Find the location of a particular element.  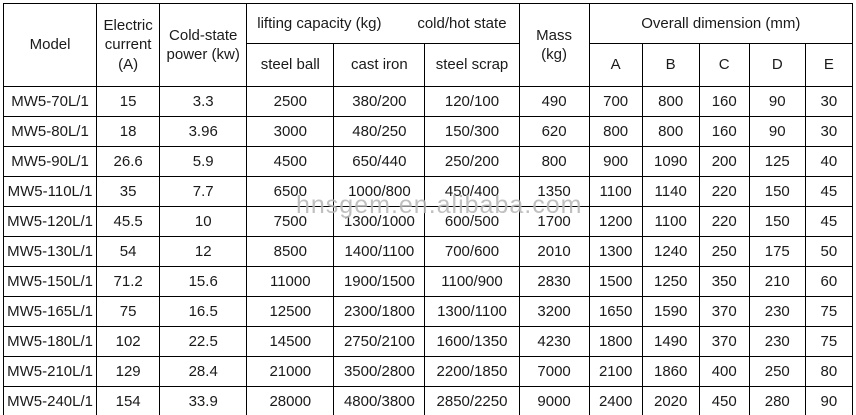

value-cell: 210 is located at coordinates (777, 281).